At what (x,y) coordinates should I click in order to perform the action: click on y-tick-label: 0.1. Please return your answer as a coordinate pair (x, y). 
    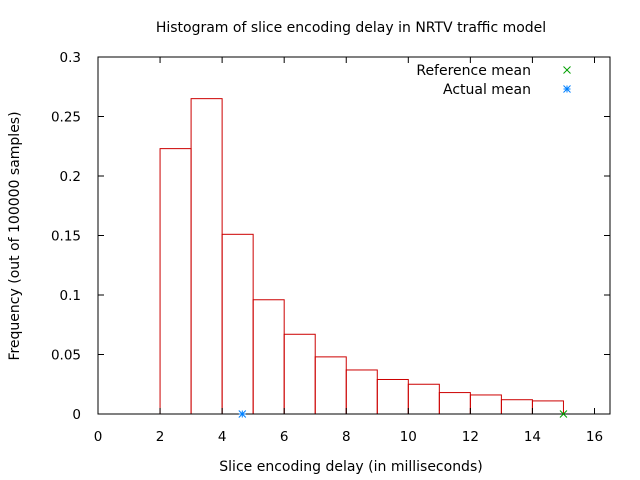
    Looking at the image, I should click on (70, 296).